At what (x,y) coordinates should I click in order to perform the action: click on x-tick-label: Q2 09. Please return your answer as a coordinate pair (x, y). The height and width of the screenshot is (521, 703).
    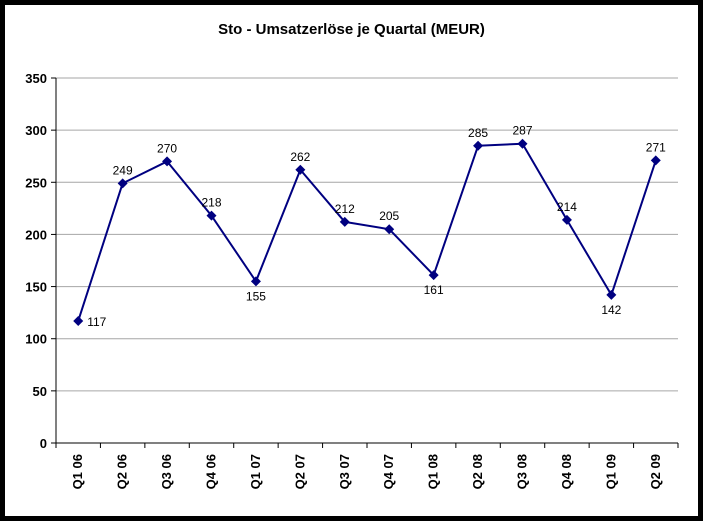
    Looking at the image, I should click on (655, 471).